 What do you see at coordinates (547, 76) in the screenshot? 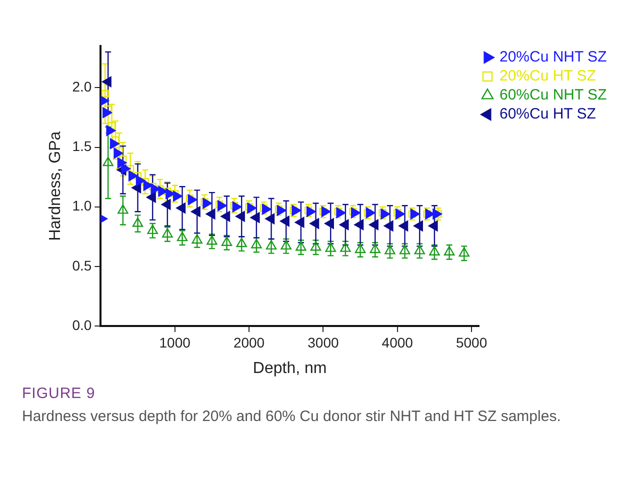
I see `legend-label: 20%Cu HT SZ` at bounding box center [547, 76].